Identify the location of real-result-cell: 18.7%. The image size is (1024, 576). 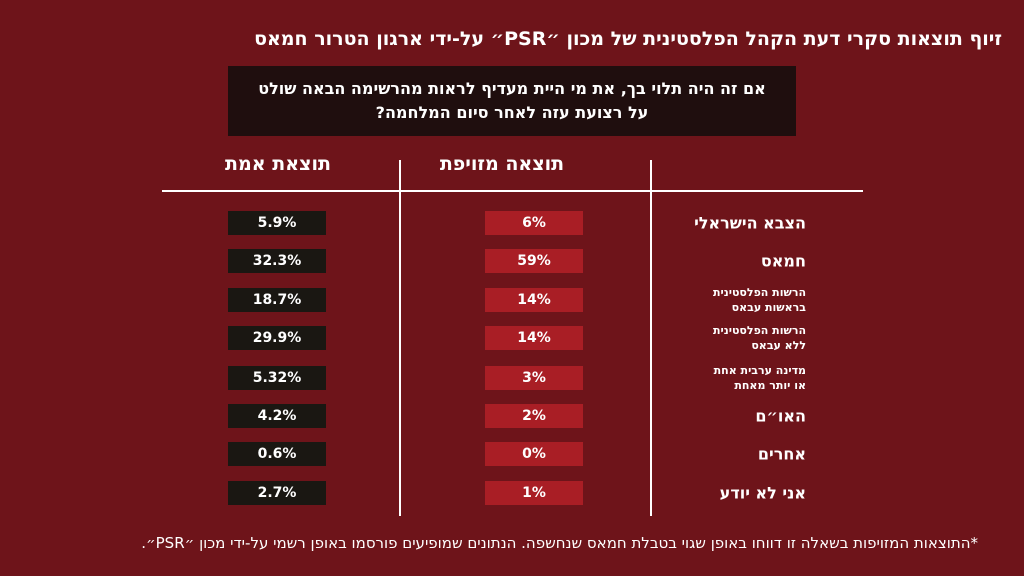
(277, 300).